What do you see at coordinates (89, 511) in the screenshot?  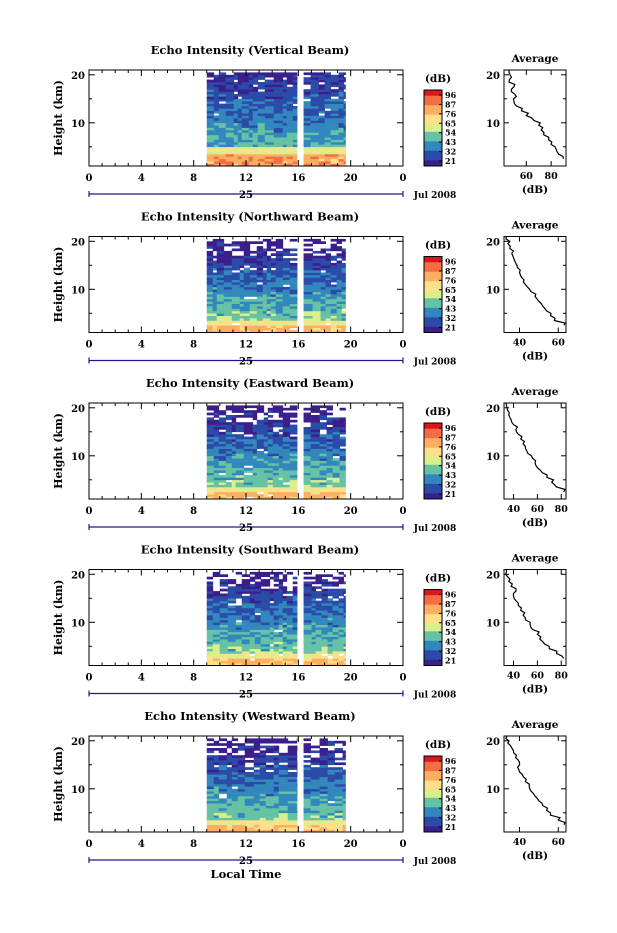 I see `x-tick-label: 0` at bounding box center [89, 511].